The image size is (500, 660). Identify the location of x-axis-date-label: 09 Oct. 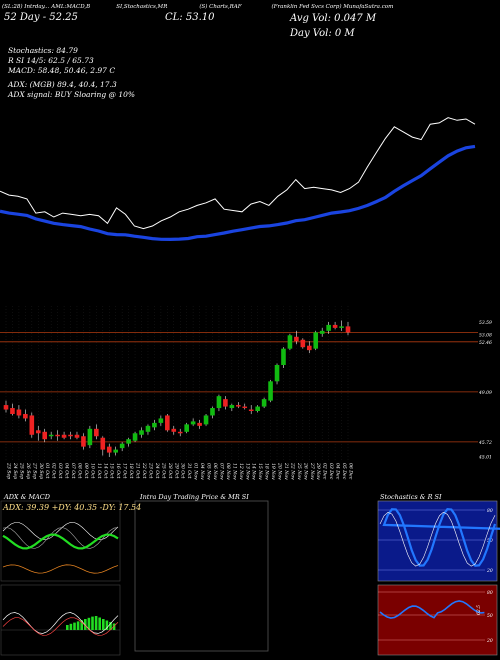
(86, 471).